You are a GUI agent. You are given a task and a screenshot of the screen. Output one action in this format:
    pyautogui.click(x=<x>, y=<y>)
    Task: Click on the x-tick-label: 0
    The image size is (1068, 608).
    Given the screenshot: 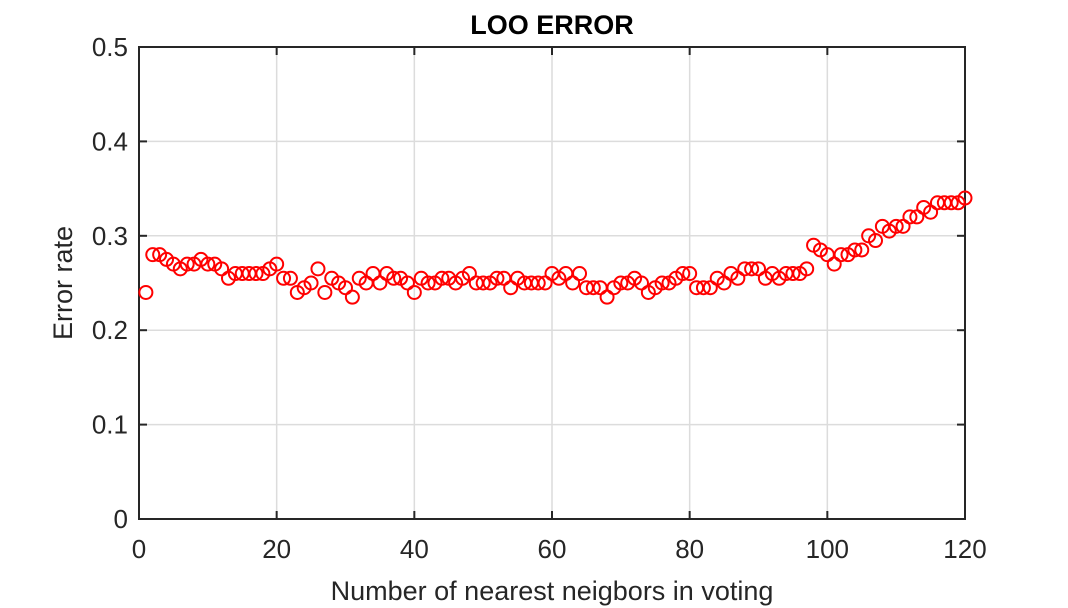 What is the action you would take?
    pyautogui.click(x=139, y=549)
    